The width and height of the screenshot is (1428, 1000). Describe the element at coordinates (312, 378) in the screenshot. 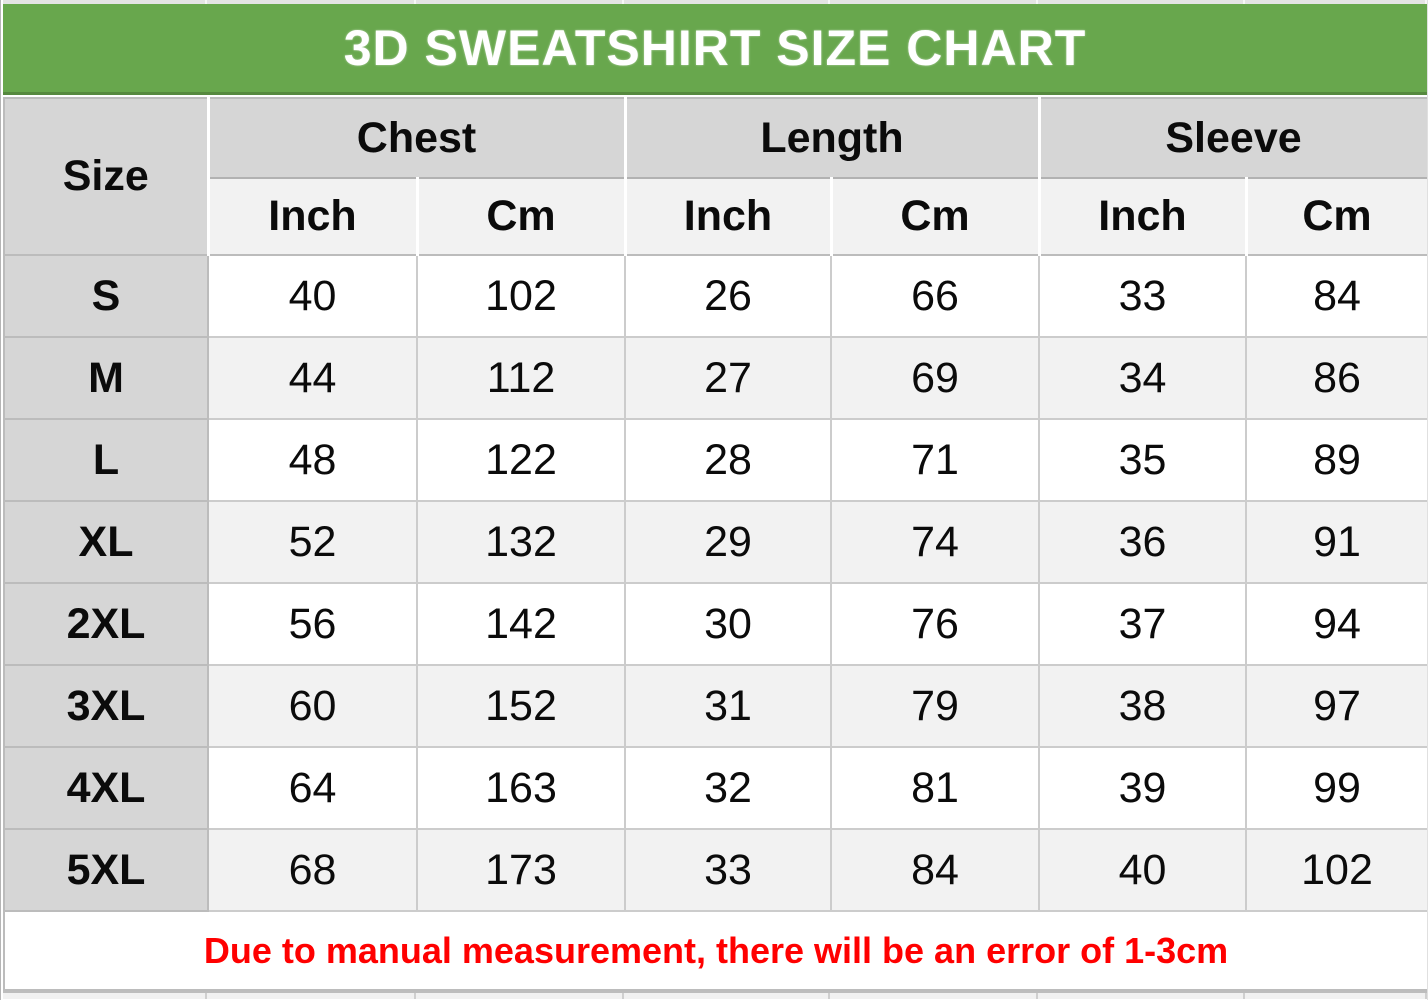

I see `table-cell: 44` at that location.